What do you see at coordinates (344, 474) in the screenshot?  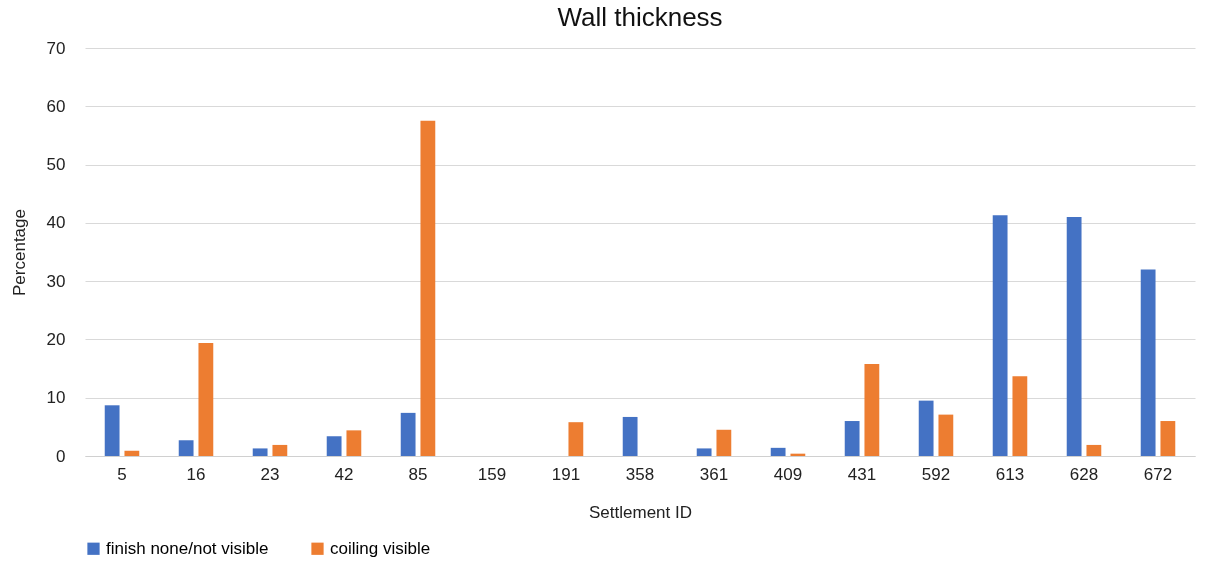 I see `x-tick-label: 42` at bounding box center [344, 474].